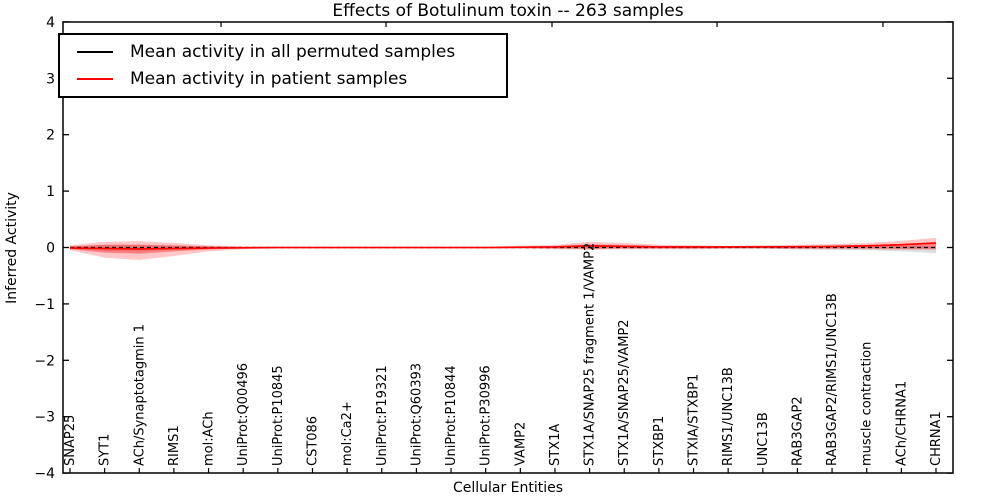  What do you see at coordinates (312, 441) in the screenshot?
I see `x-tick-label: CST086` at bounding box center [312, 441].